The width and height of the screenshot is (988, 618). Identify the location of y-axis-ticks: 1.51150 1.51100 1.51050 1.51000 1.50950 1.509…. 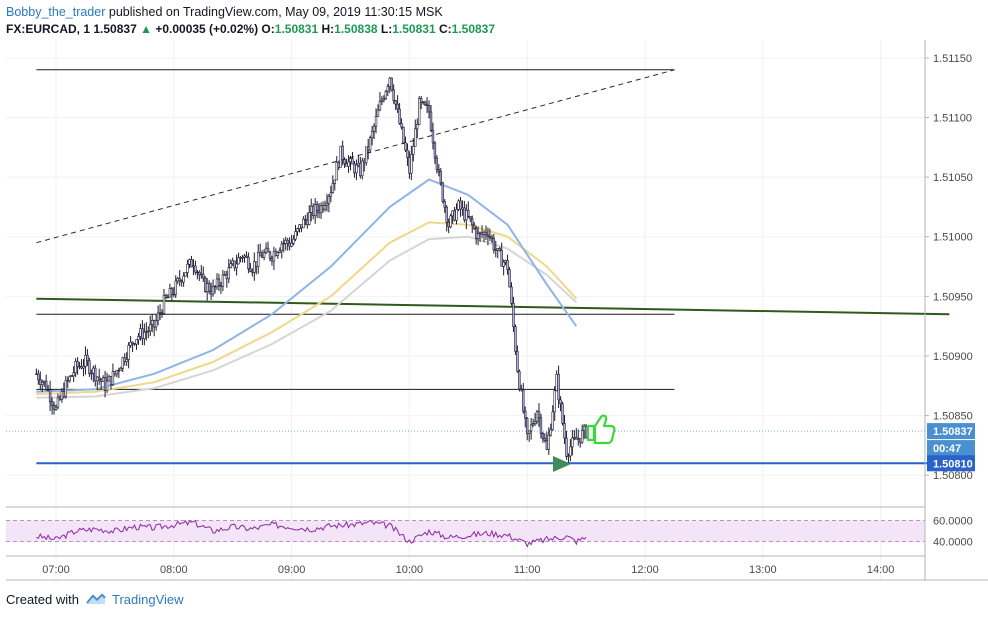
(949, 267).